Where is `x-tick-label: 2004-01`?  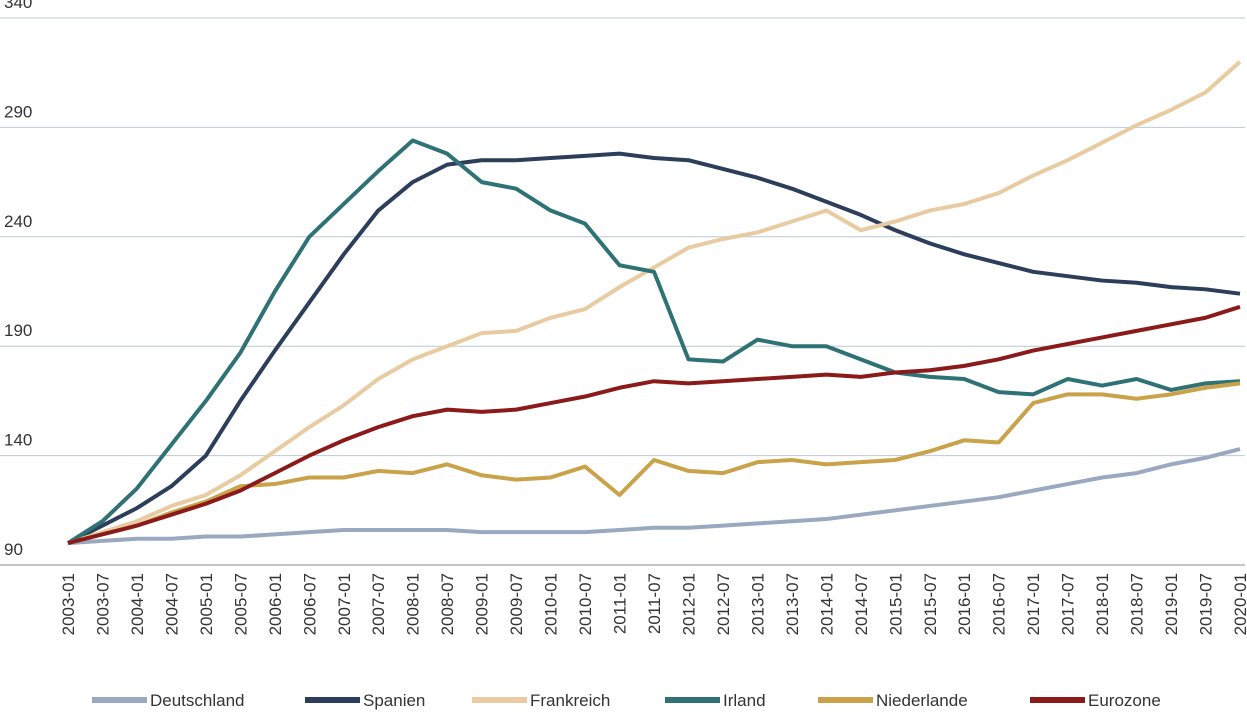
x-tick-label: 2004-01 is located at coordinates (137, 604).